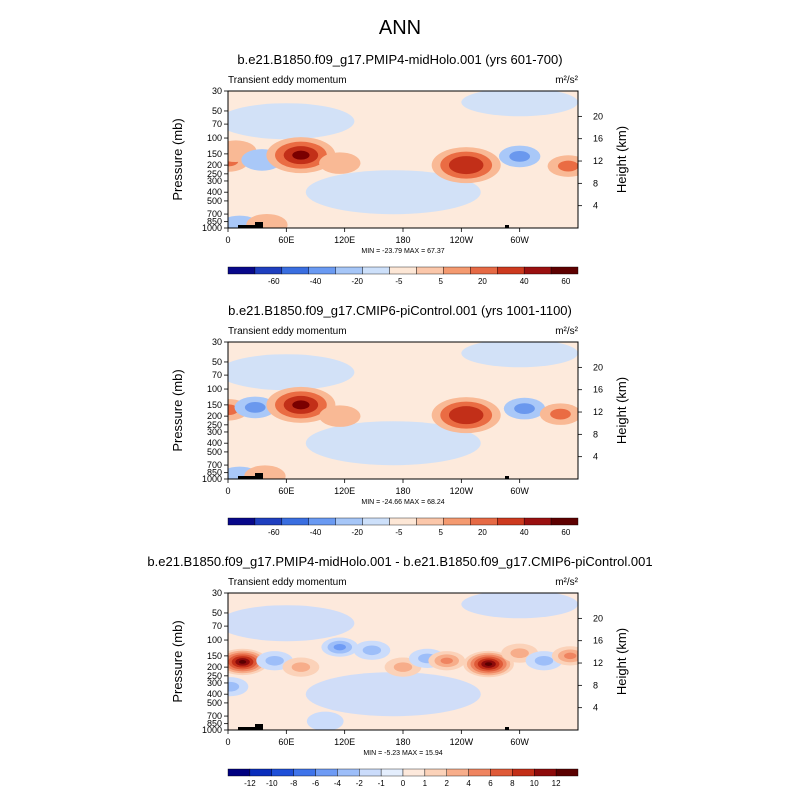 The image size is (800, 800). What do you see at coordinates (468, 783) in the screenshot?
I see `colorbar-label: 4` at bounding box center [468, 783].